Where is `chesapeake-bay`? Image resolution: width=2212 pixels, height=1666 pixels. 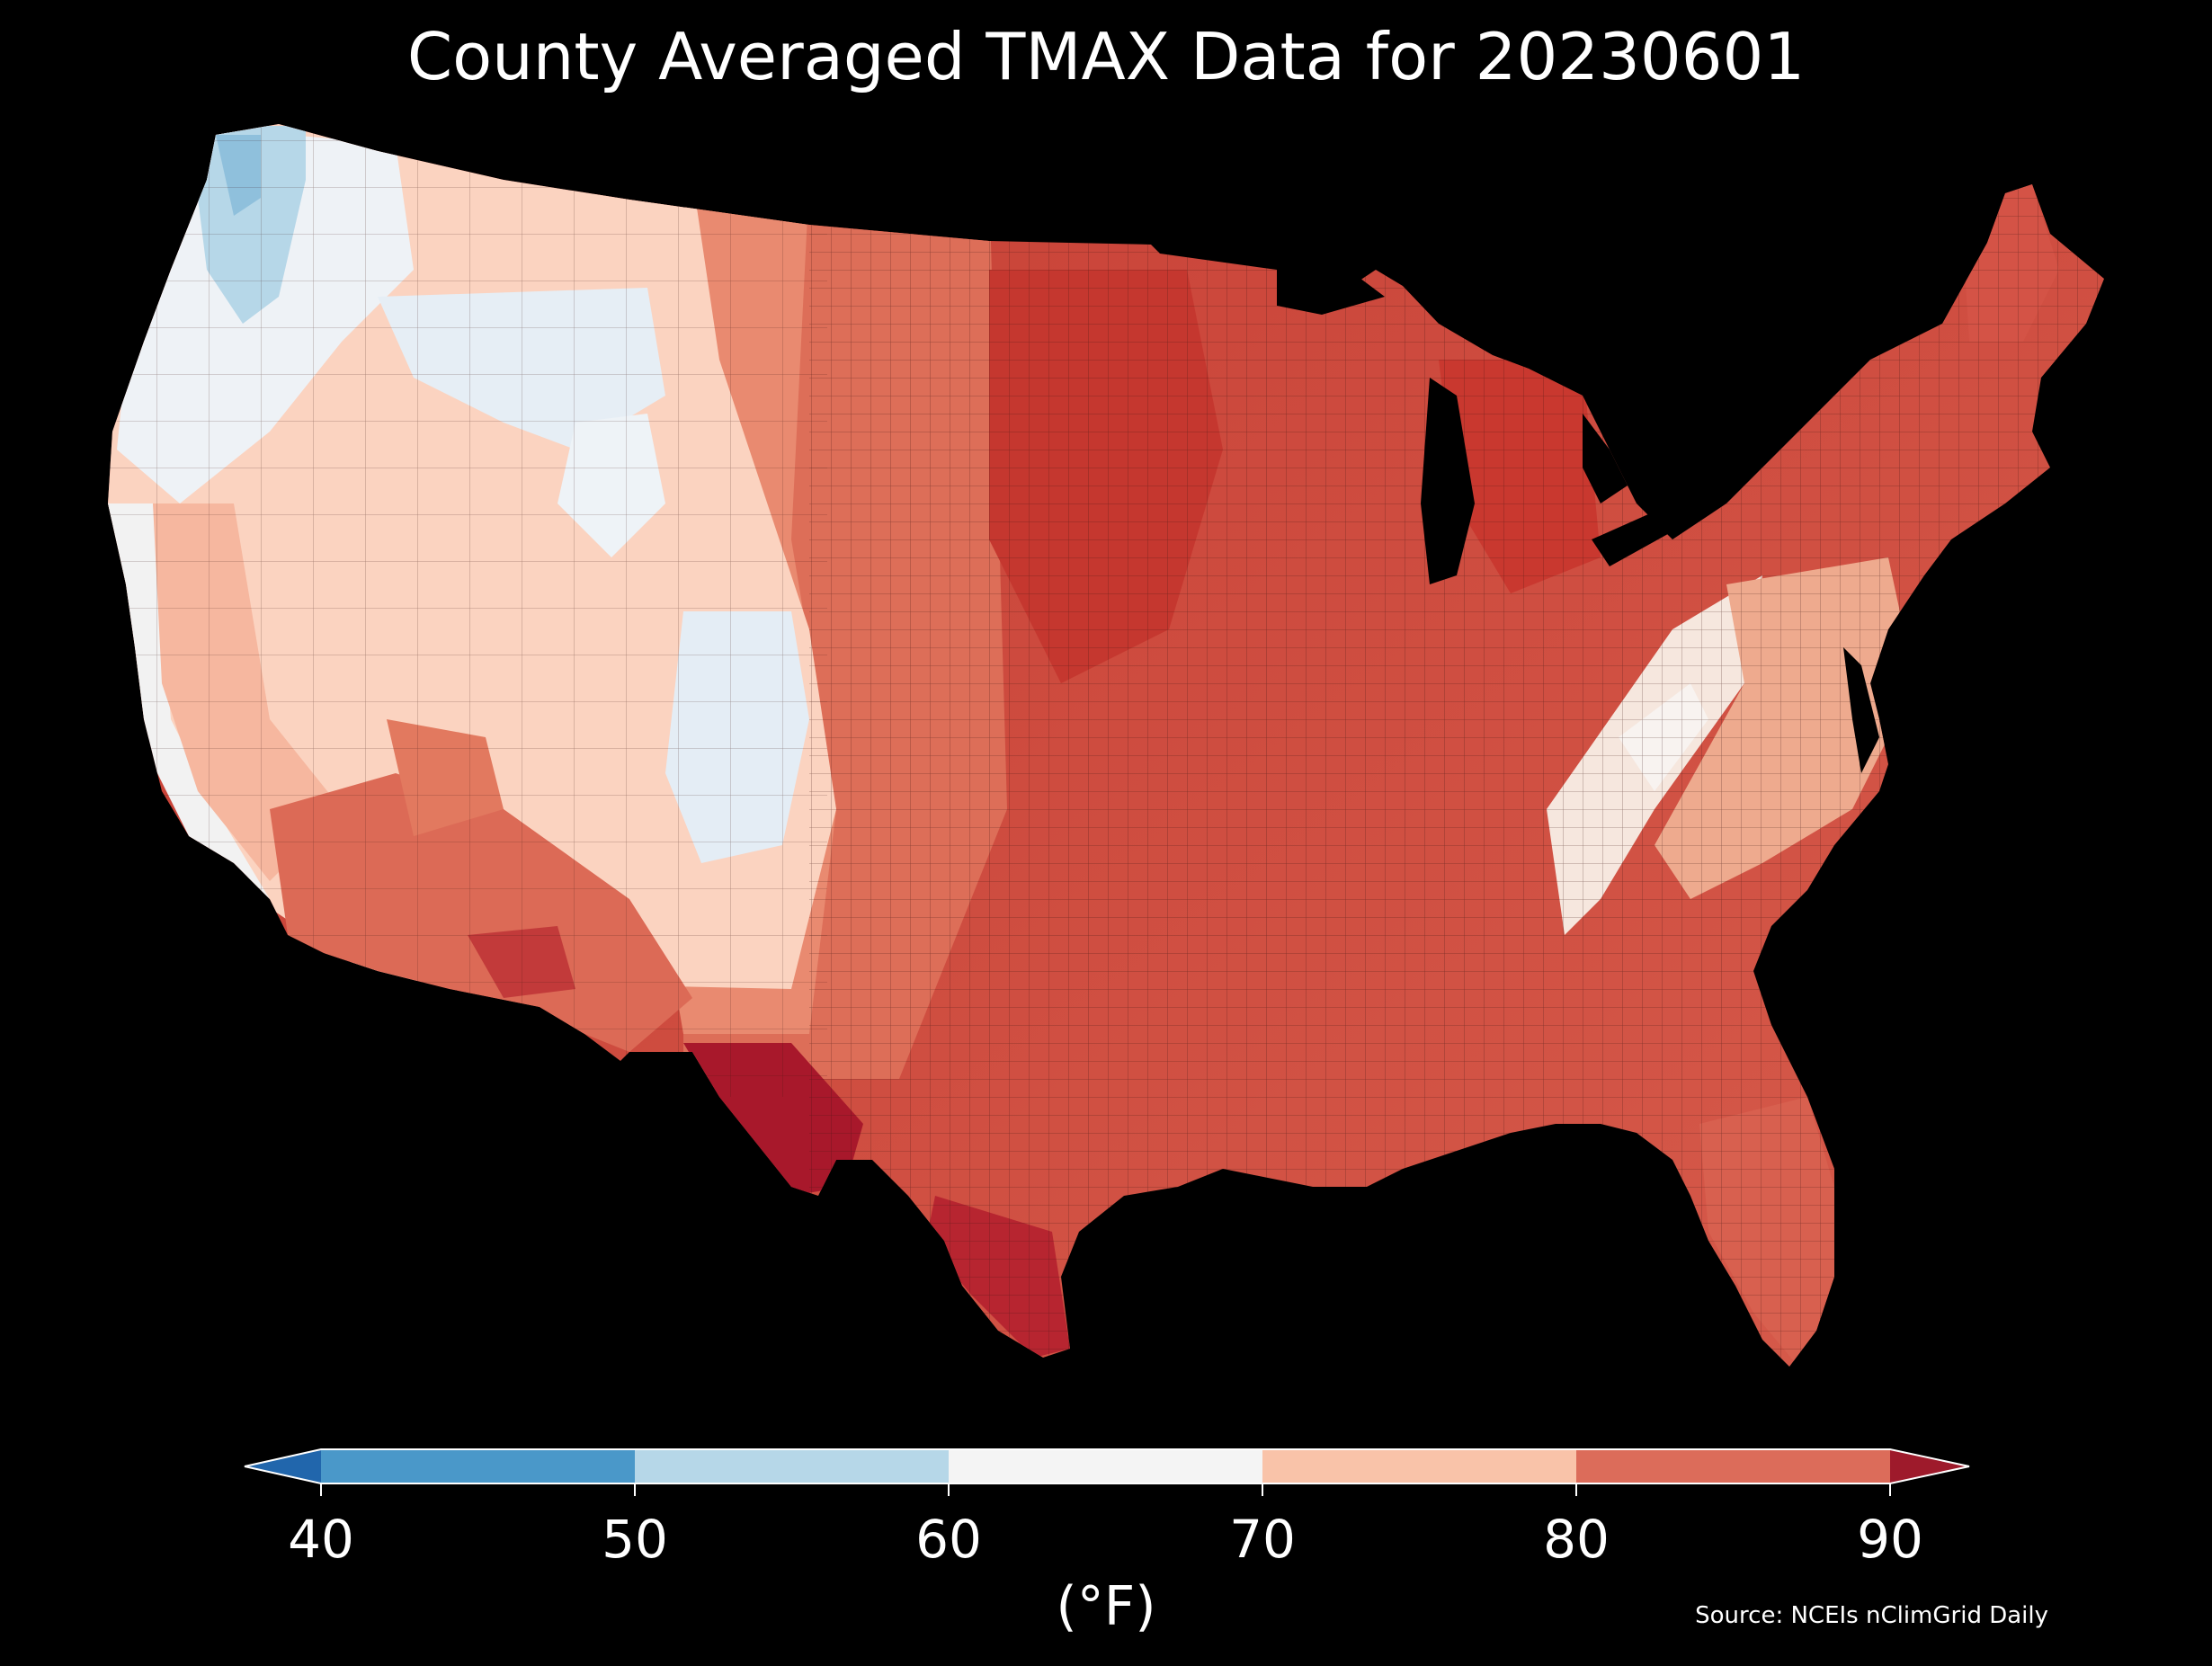 chesapeake-bay is located at coordinates (1861, 710).